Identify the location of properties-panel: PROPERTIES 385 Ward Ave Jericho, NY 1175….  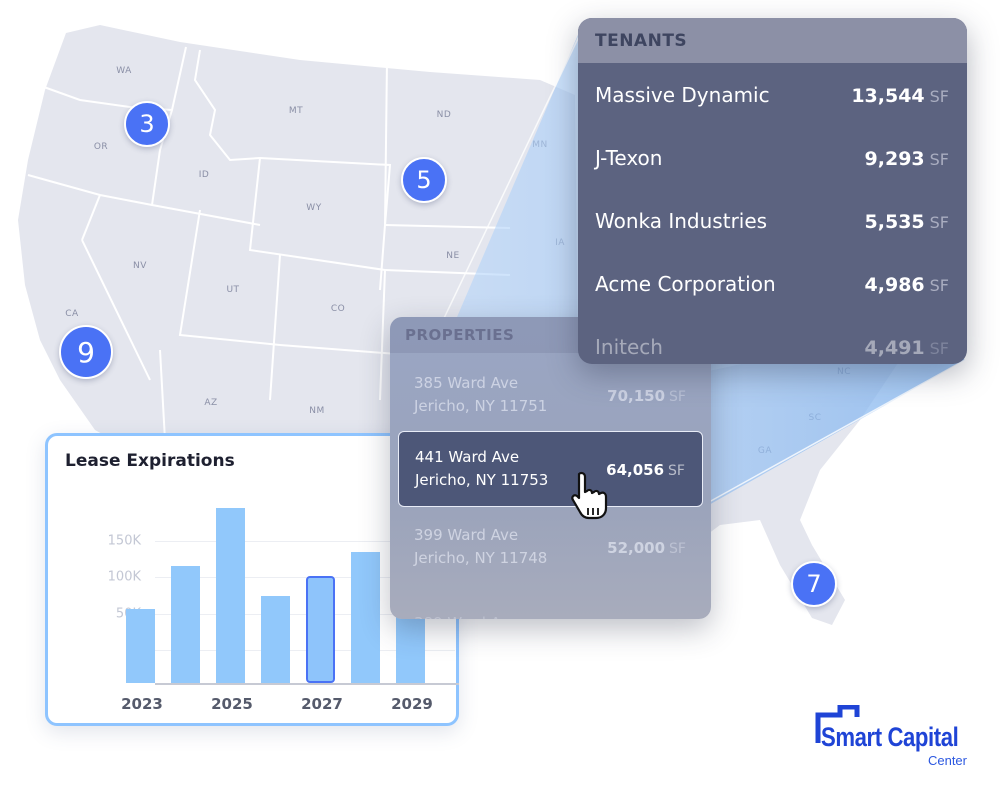
(550, 468).